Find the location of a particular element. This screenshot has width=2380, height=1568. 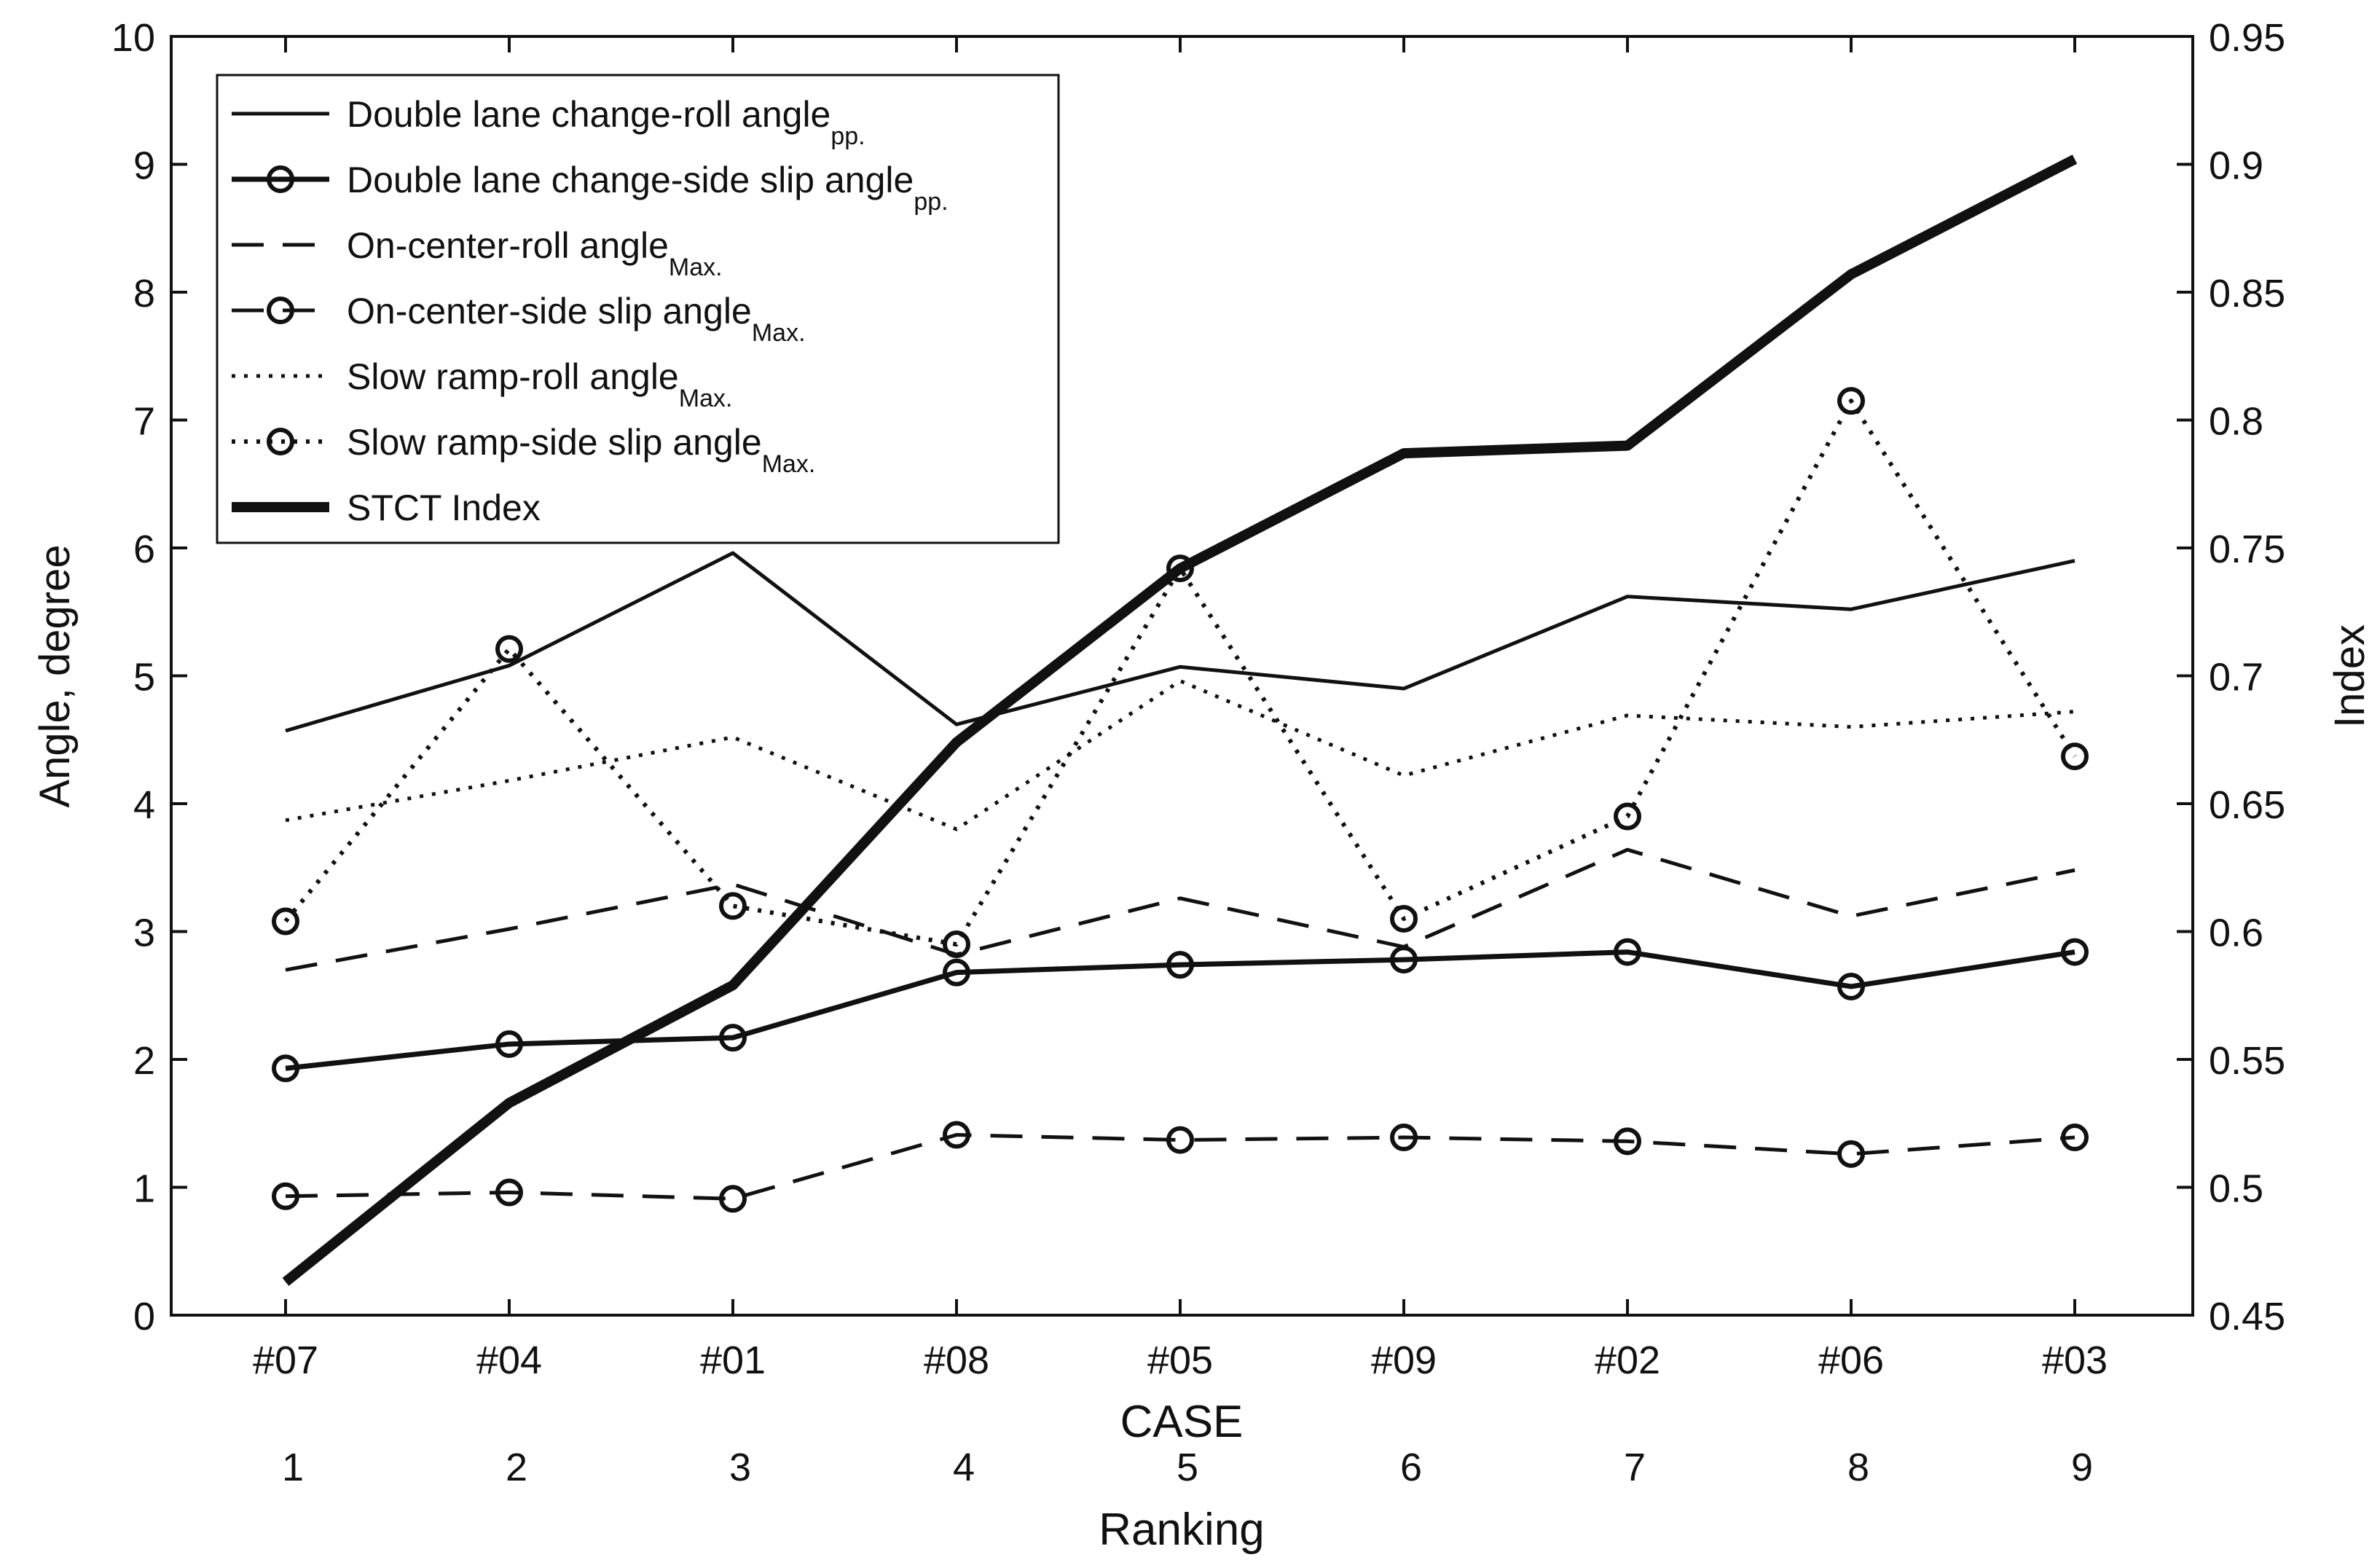

y-right-tick-label: 0.9 is located at coordinates (2236, 166).